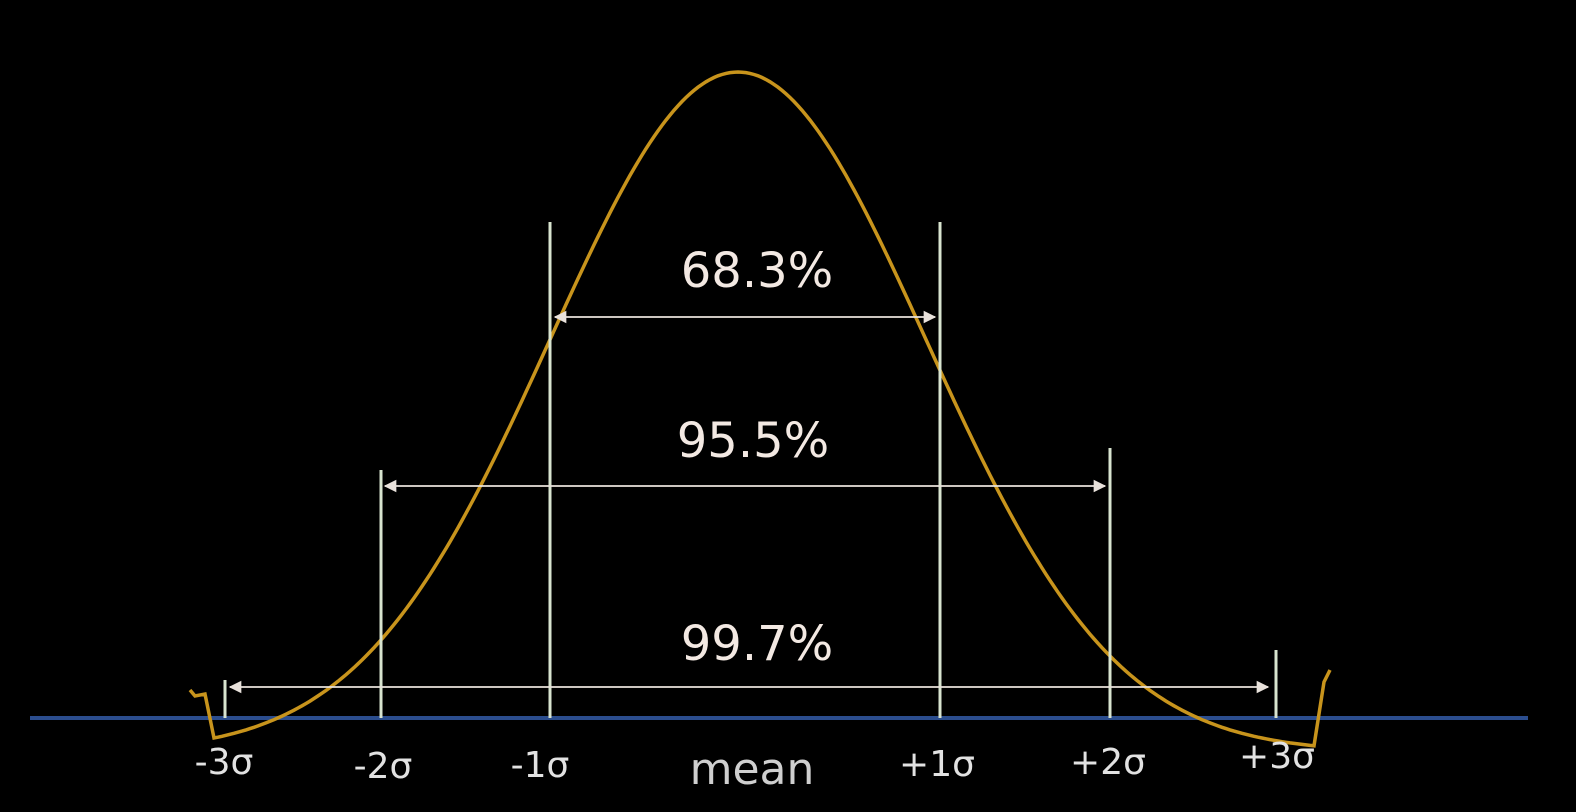  What do you see at coordinates (757, 271) in the screenshot?
I see `interval-label-68: 68.3%` at bounding box center [757, 271].